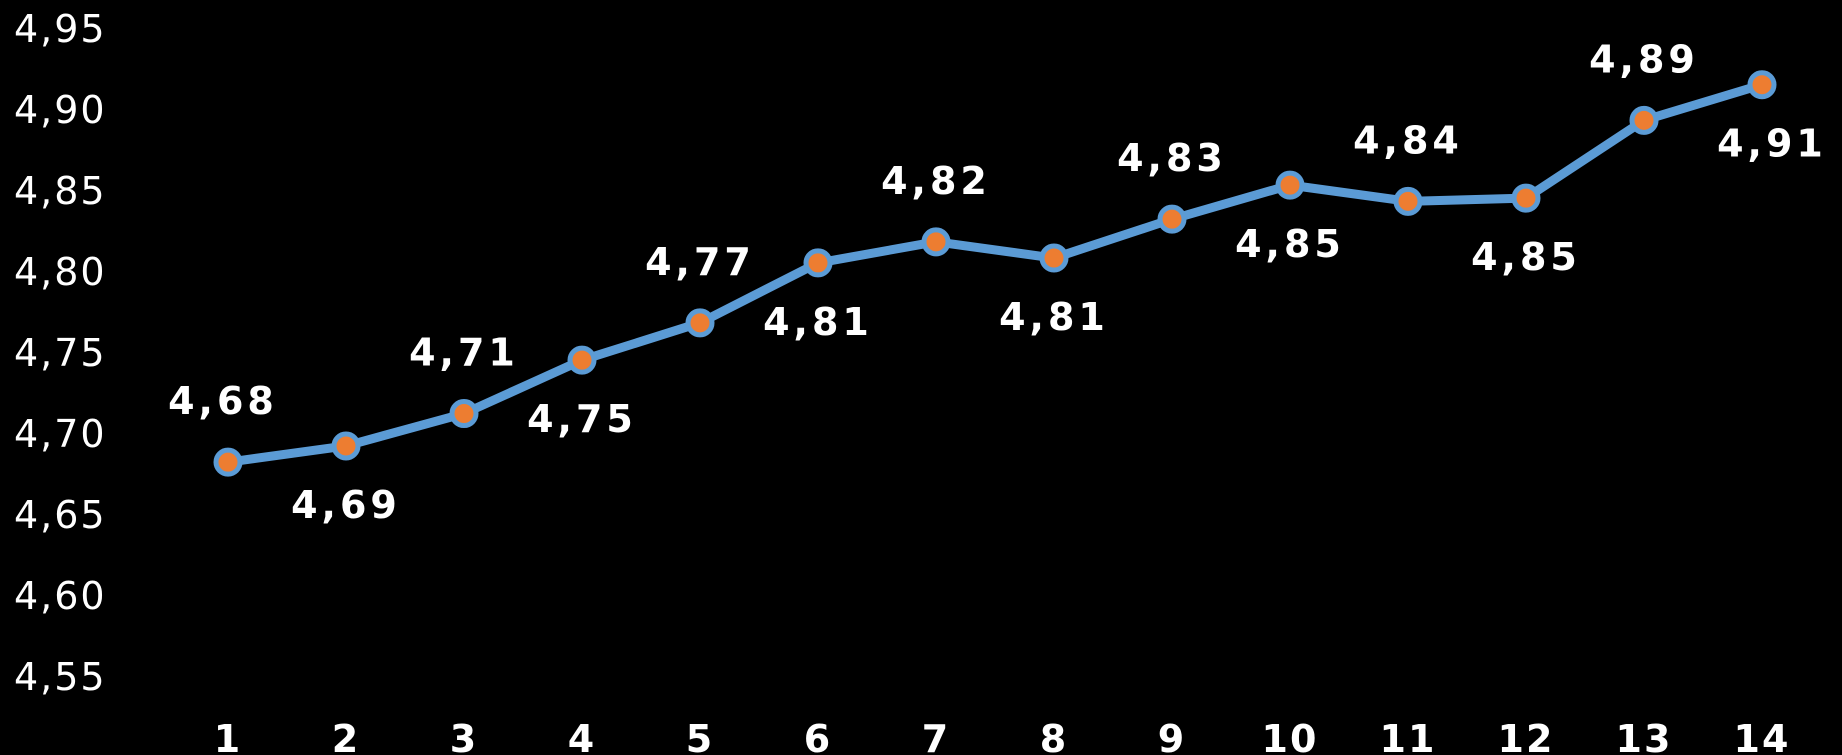  What do you see at coordinates (1644, 736) in the screenshot?
I see `x-tick-label: 13` at bounding box center [1644, 736].